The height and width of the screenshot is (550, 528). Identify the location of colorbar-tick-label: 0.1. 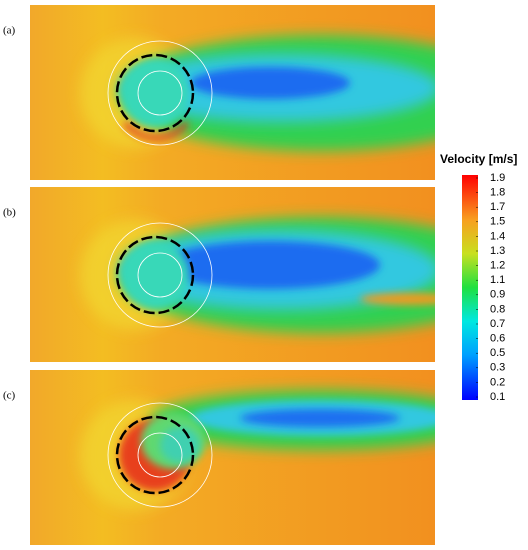
(497, 397).